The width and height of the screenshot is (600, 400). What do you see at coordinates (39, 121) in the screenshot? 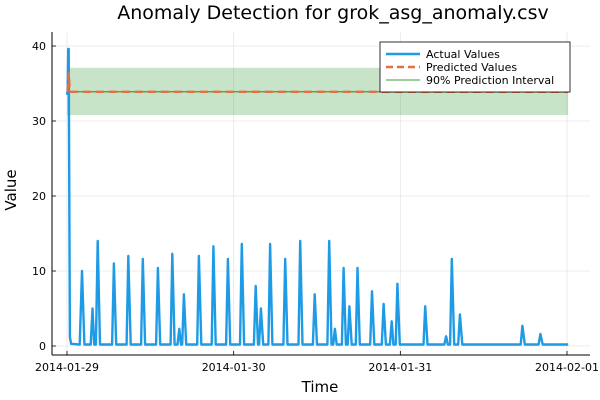
I see `y-tick-label: 30` at bounding box center [39, 121].